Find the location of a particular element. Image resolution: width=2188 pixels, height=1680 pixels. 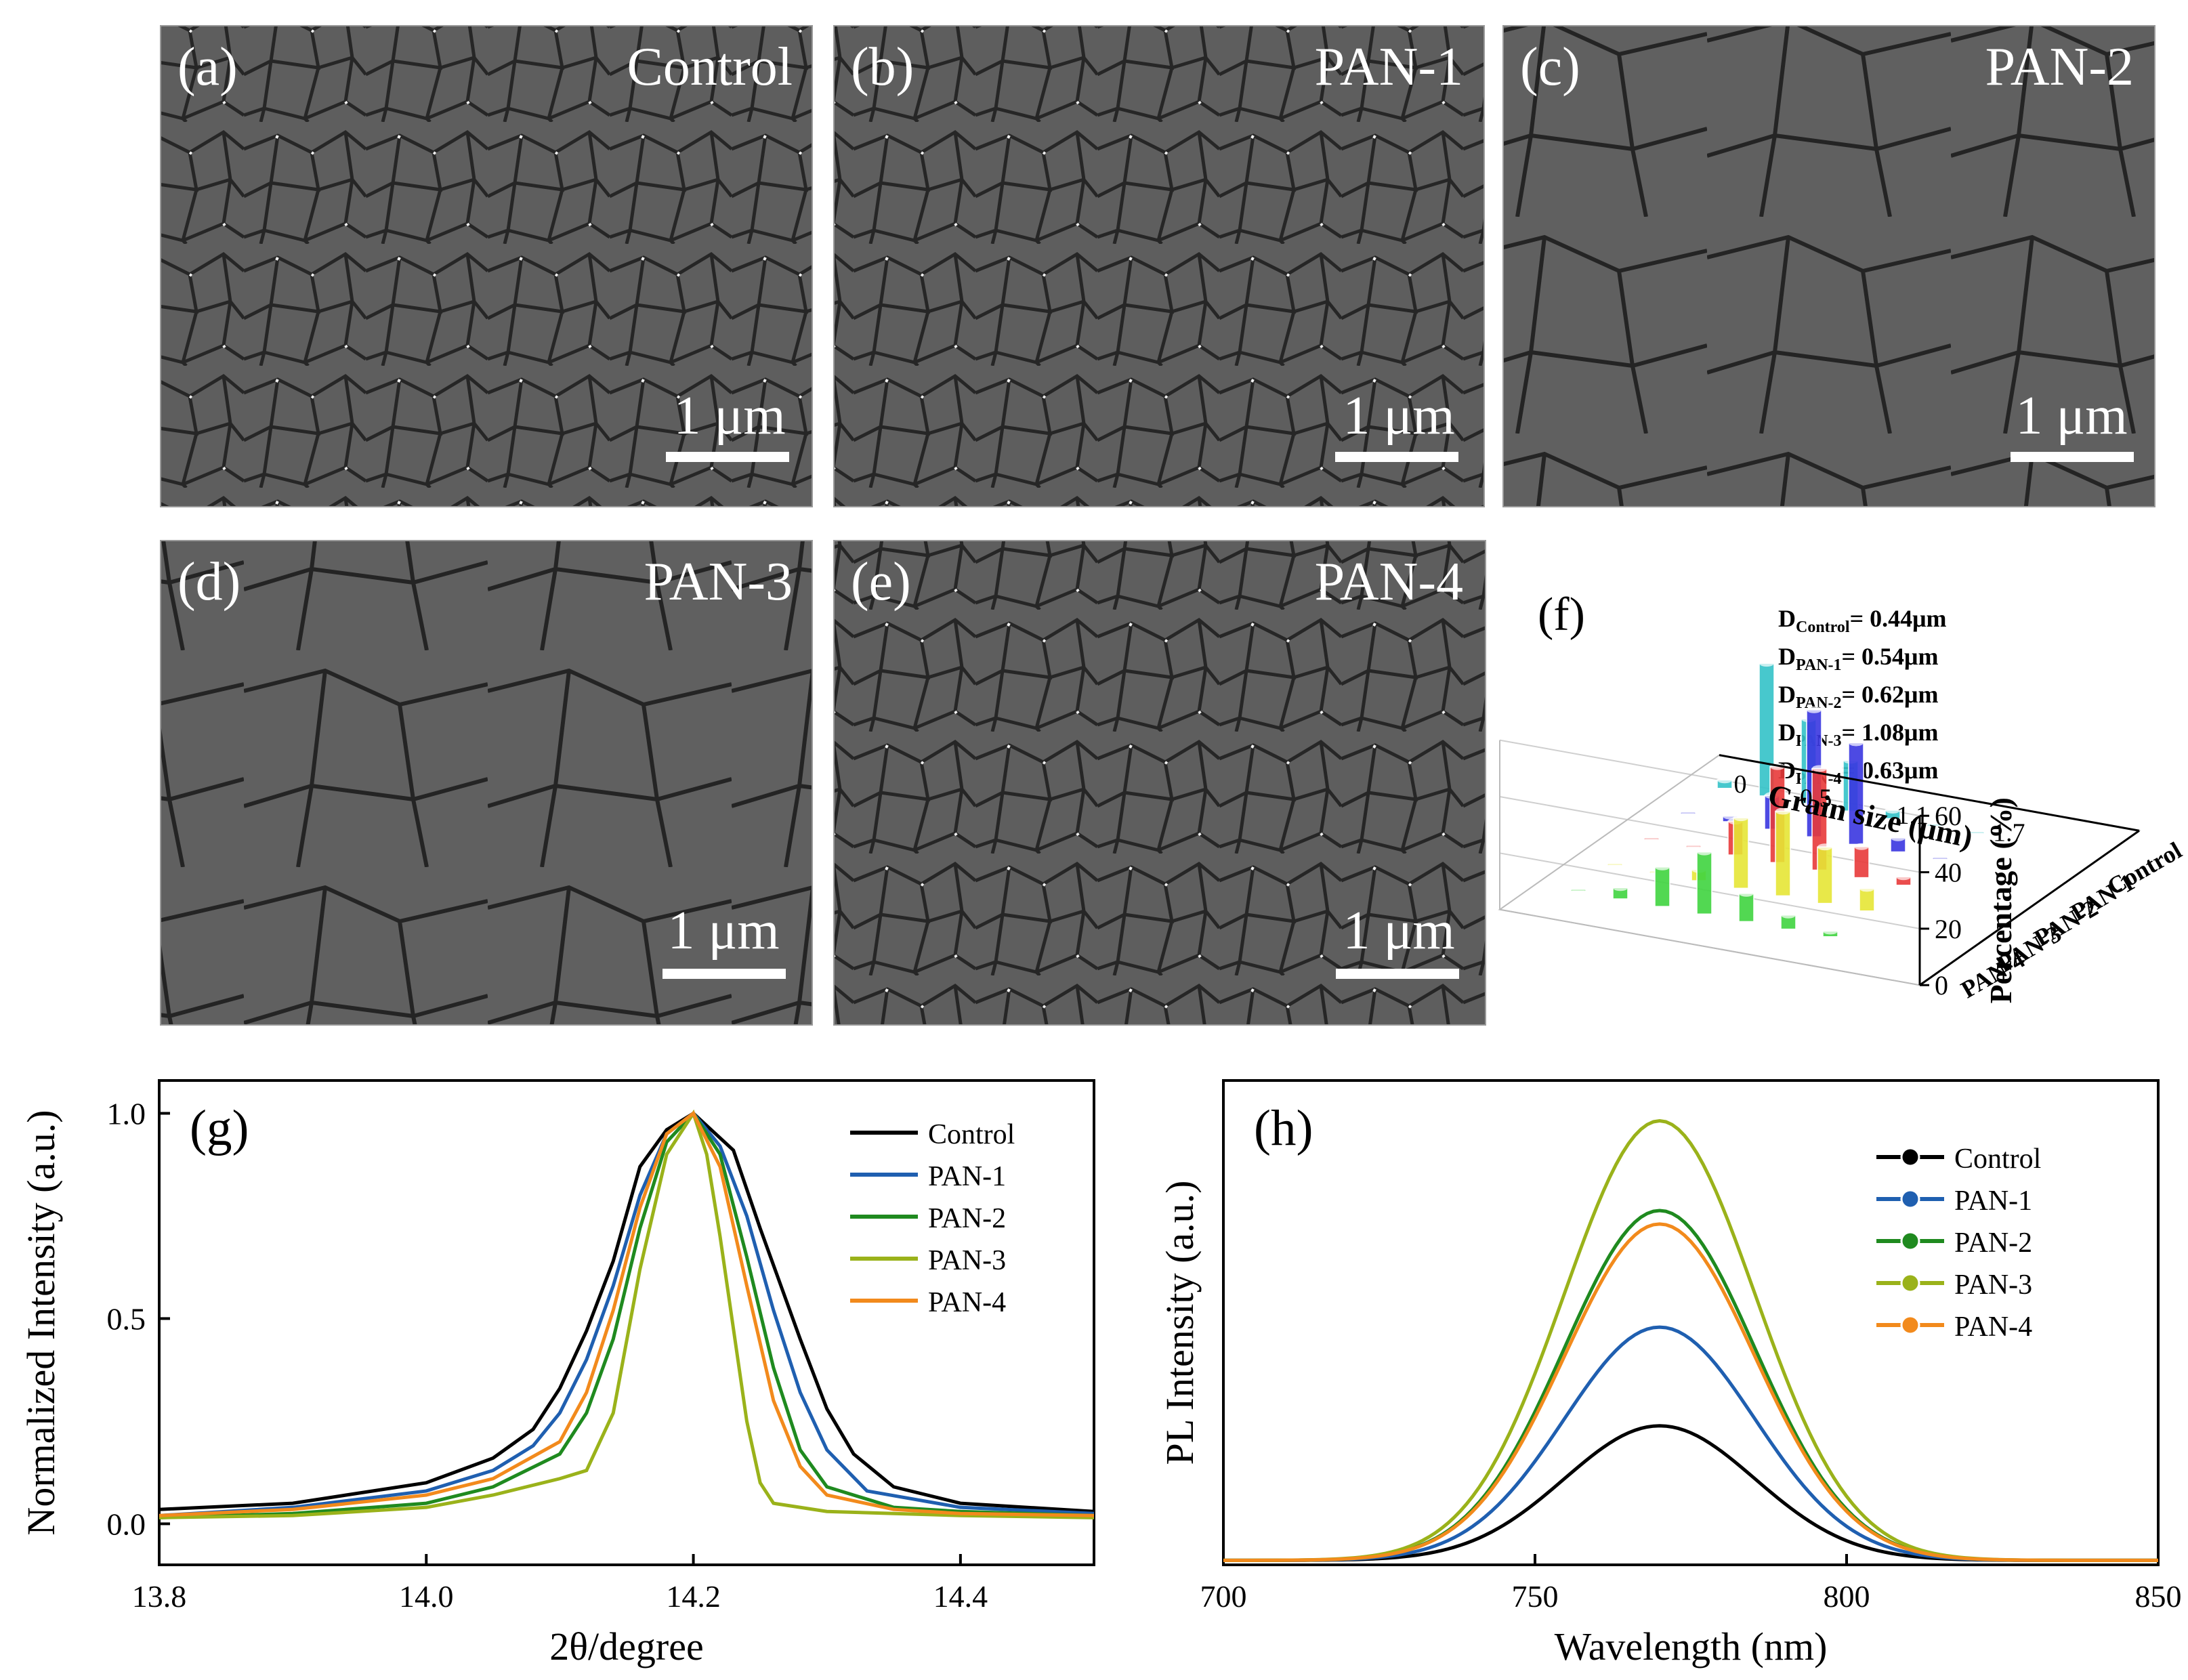

f-x-axis is located at coordinates (1929, 793).